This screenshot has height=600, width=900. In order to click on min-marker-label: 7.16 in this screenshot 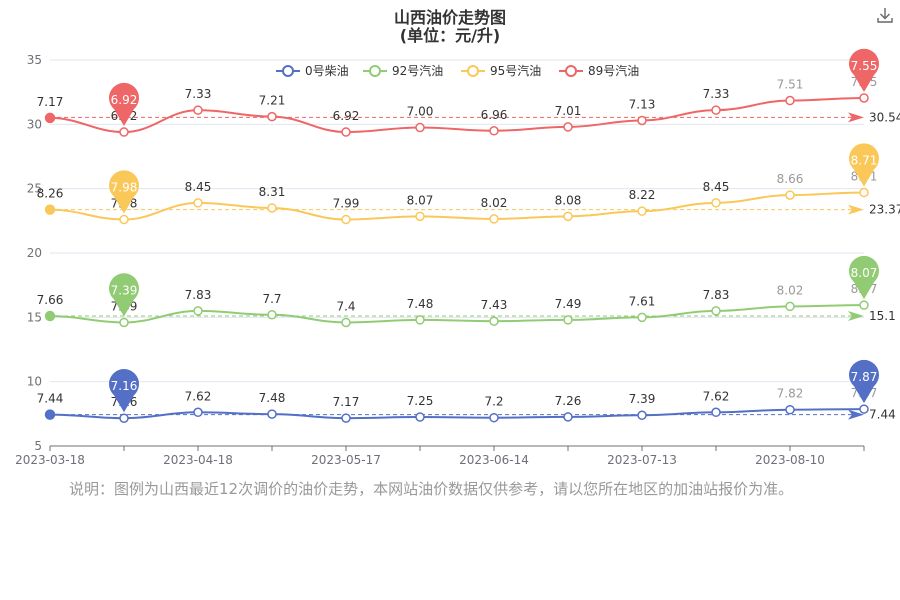, I will do `click(124, 386)`.